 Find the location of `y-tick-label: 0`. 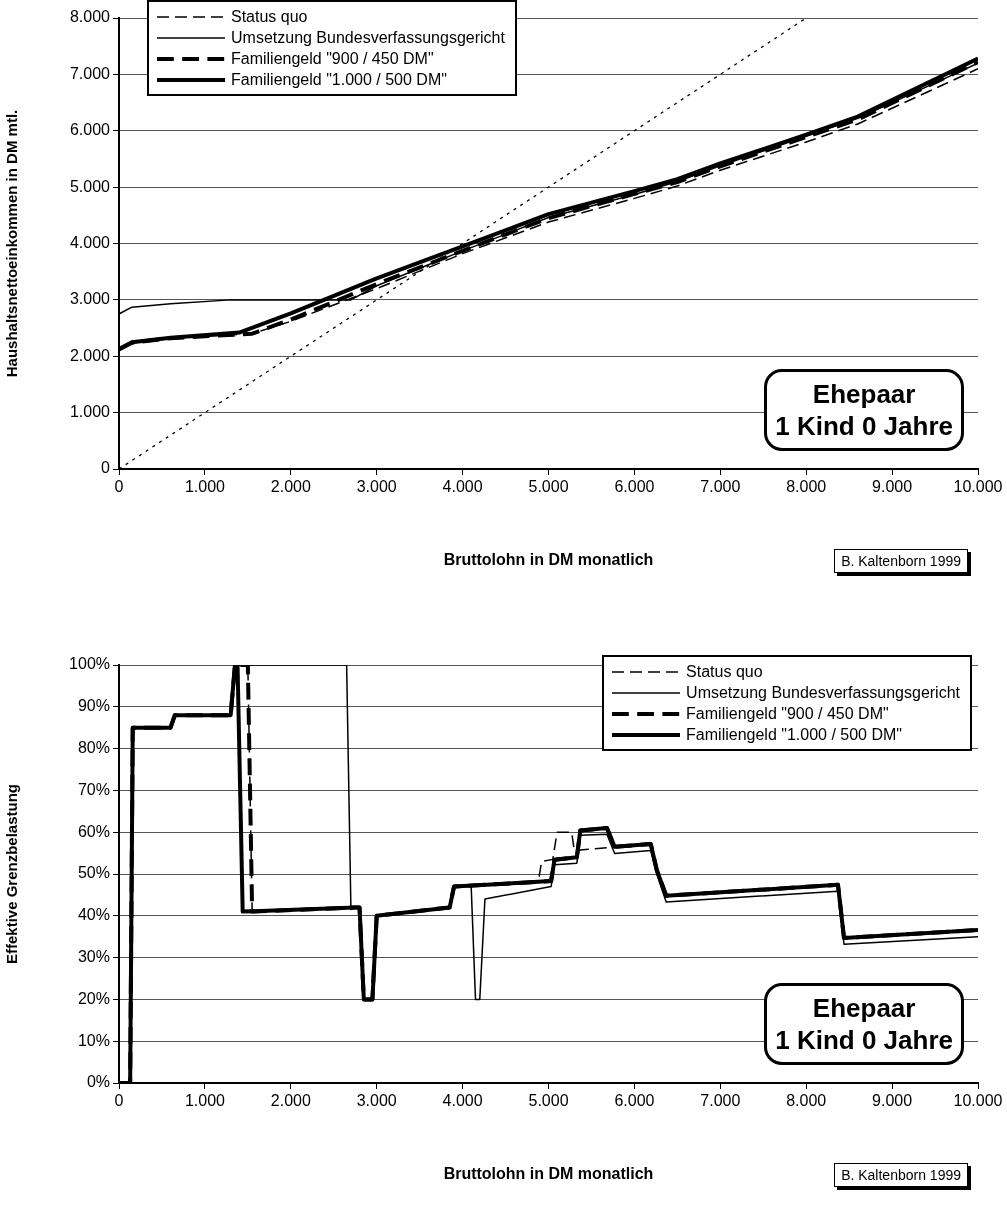

y-tick-label: 0 is located at coordinates (106, 468).